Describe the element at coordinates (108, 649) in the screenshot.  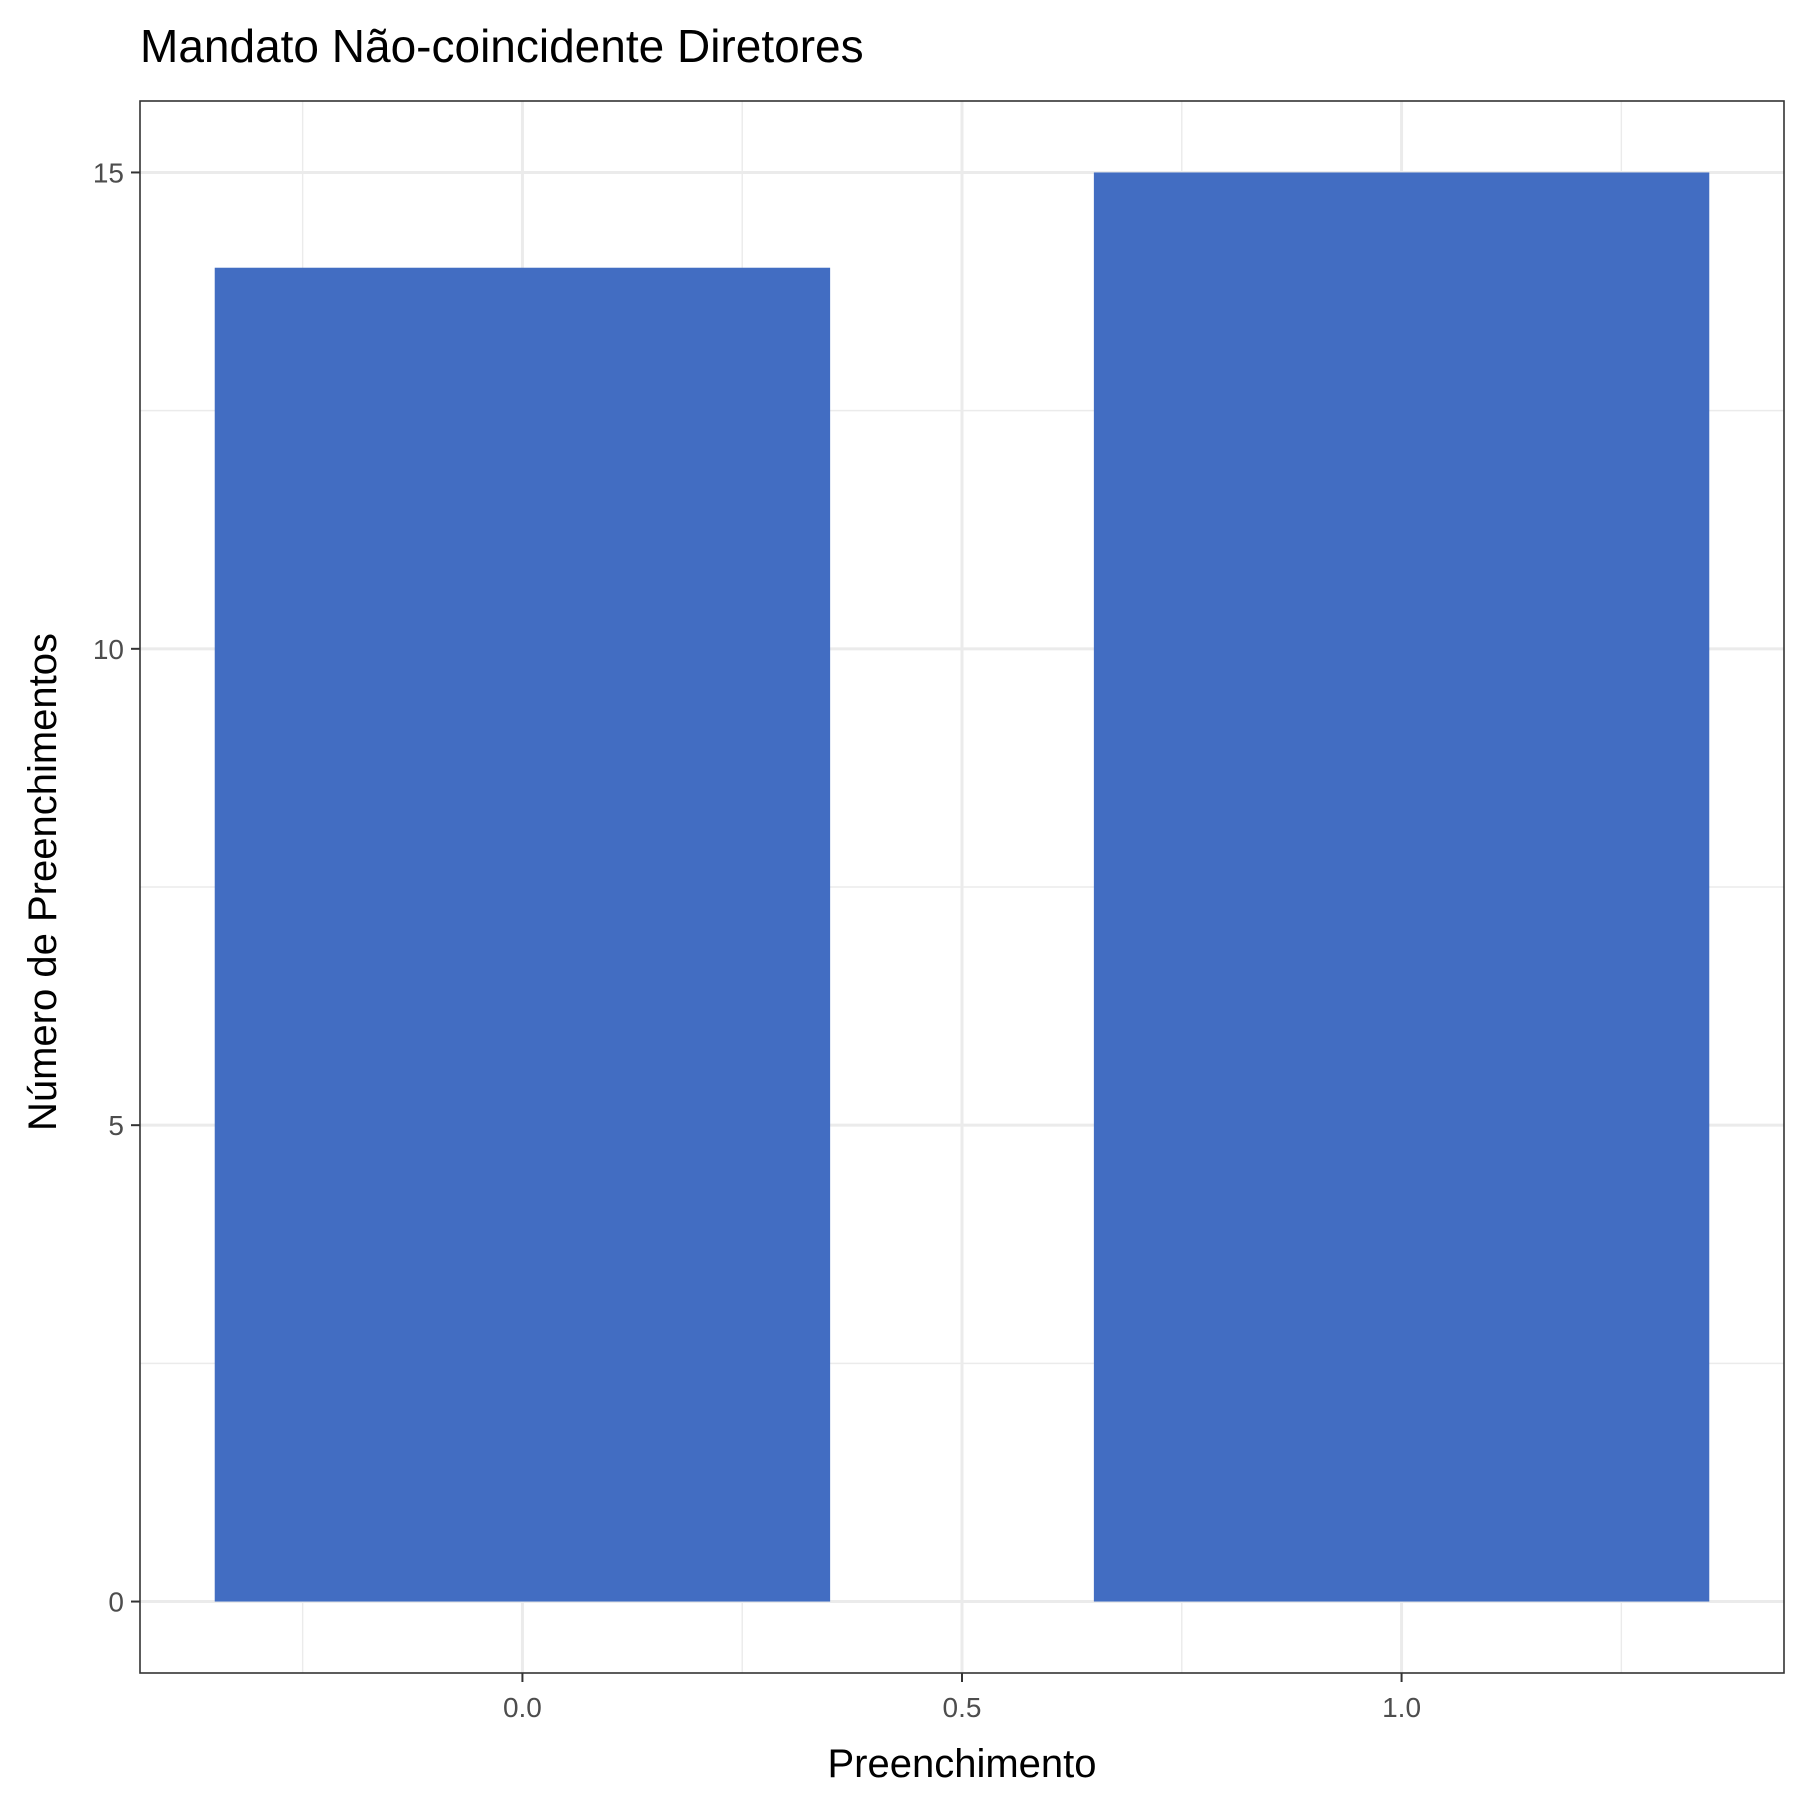
I see `y-tick-label: 10` at that location.